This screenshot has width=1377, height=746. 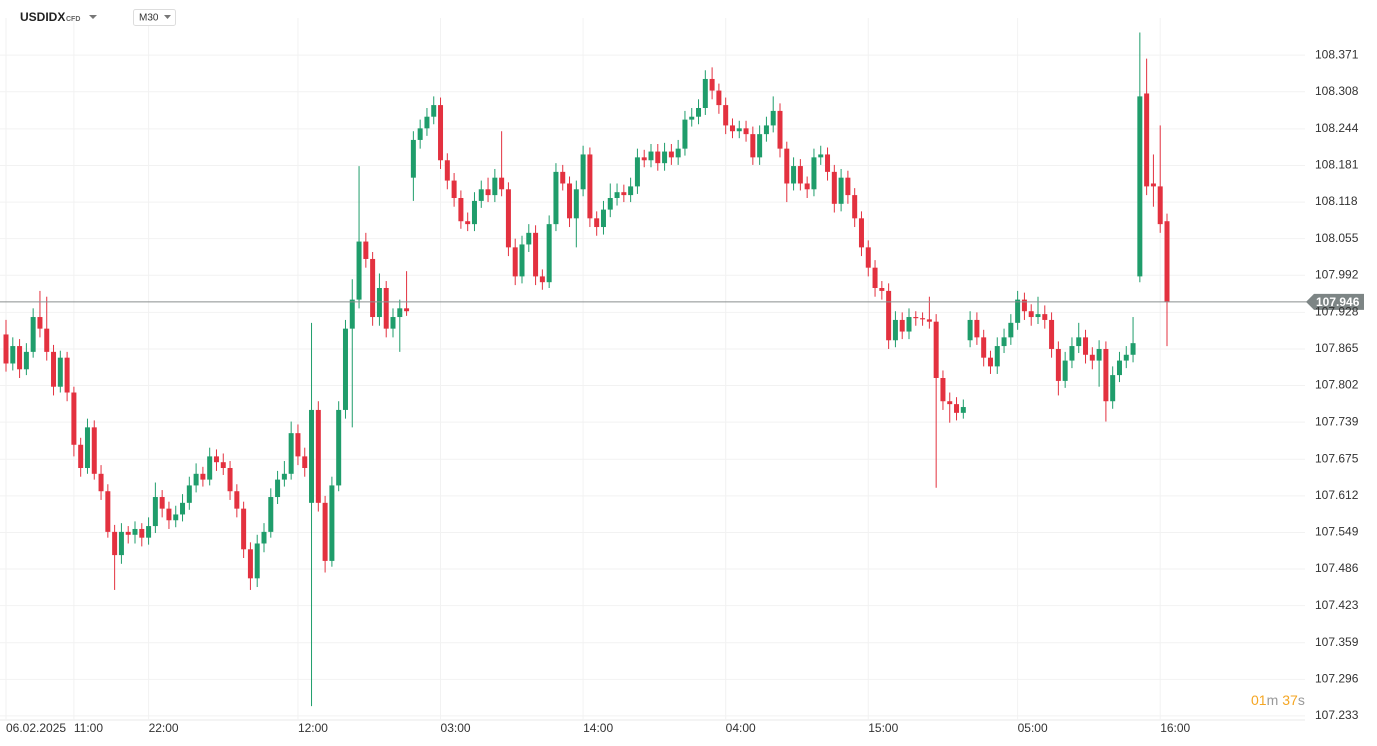 What do you see at coordinates (1337, 421) in the screenshot?
I see `y-tick-label: 107.739` at bounding box center [1337, 421].